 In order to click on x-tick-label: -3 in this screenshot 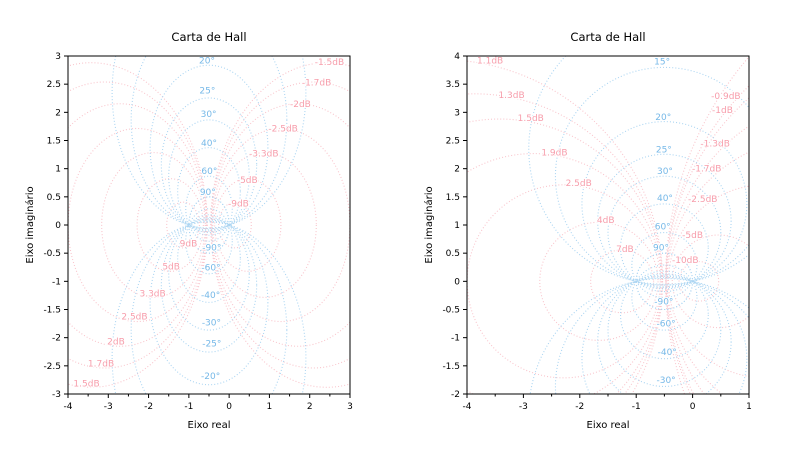, I will do `click(523, 407)`.